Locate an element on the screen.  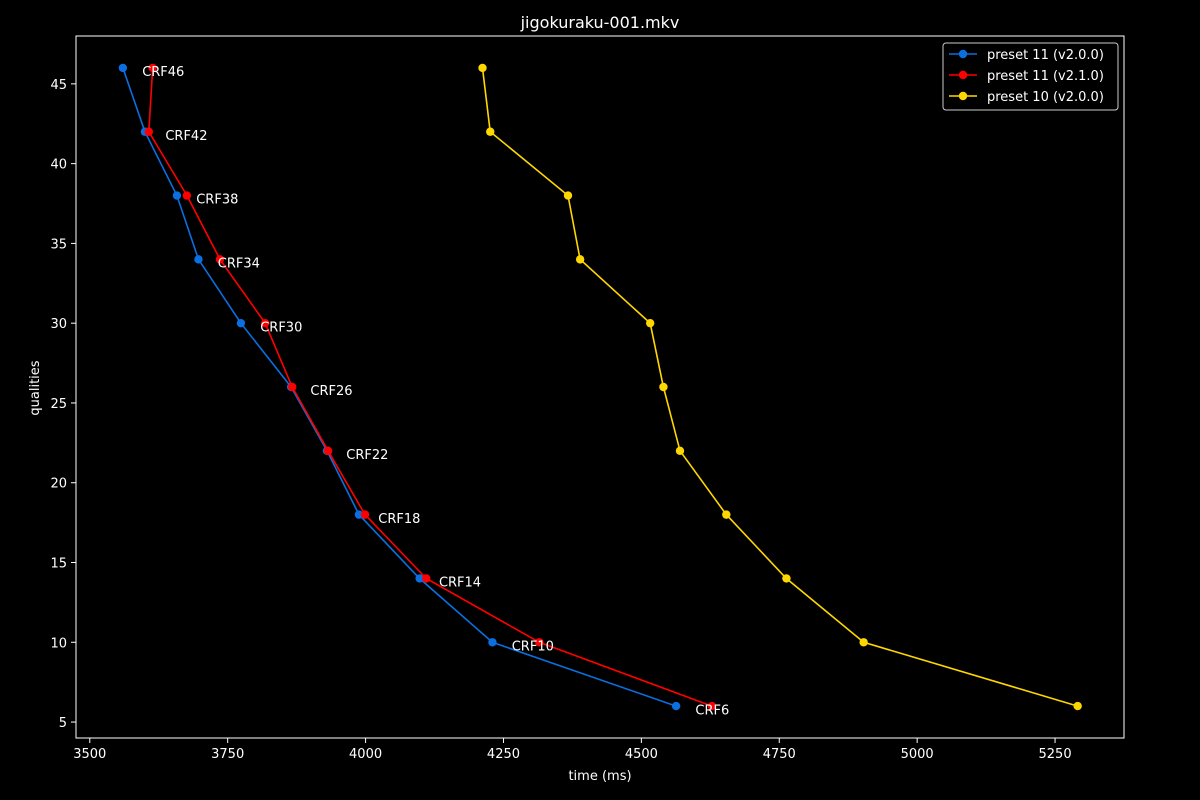
y-tick-label: 5 is located at coordinates (63, 723).